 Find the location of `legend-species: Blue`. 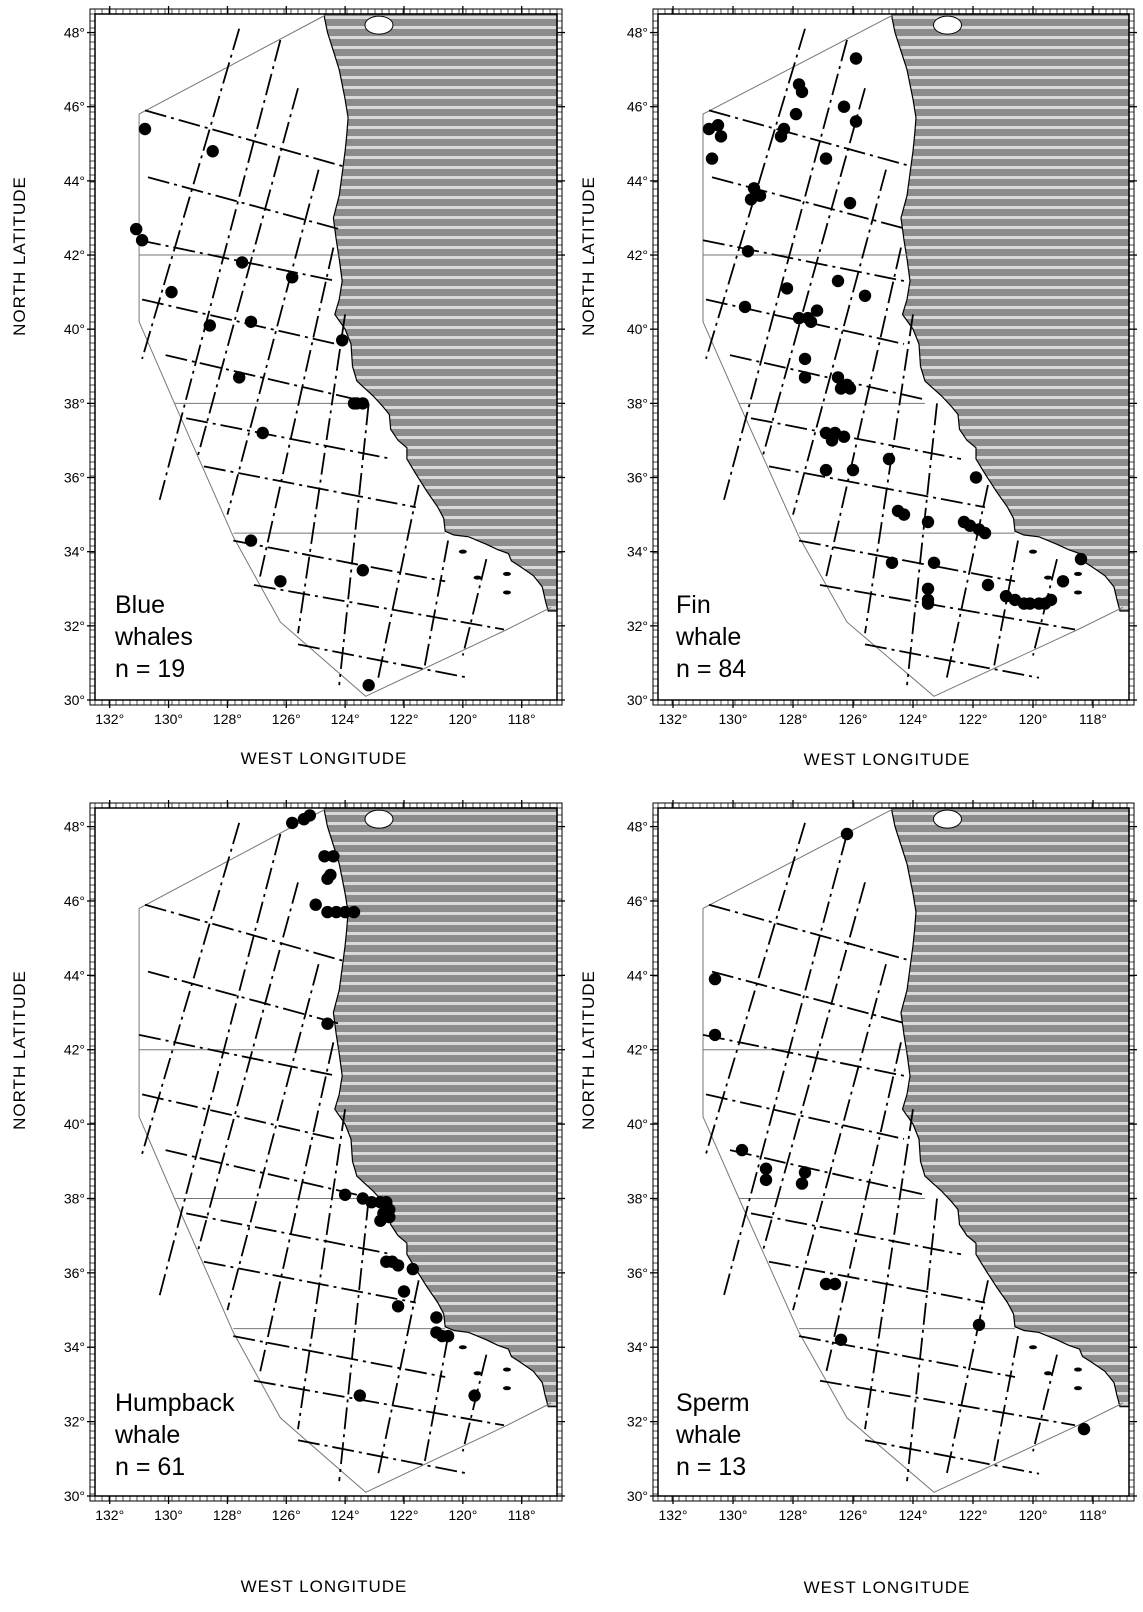

legend-species: Blue is located at coordinates (140, 605).